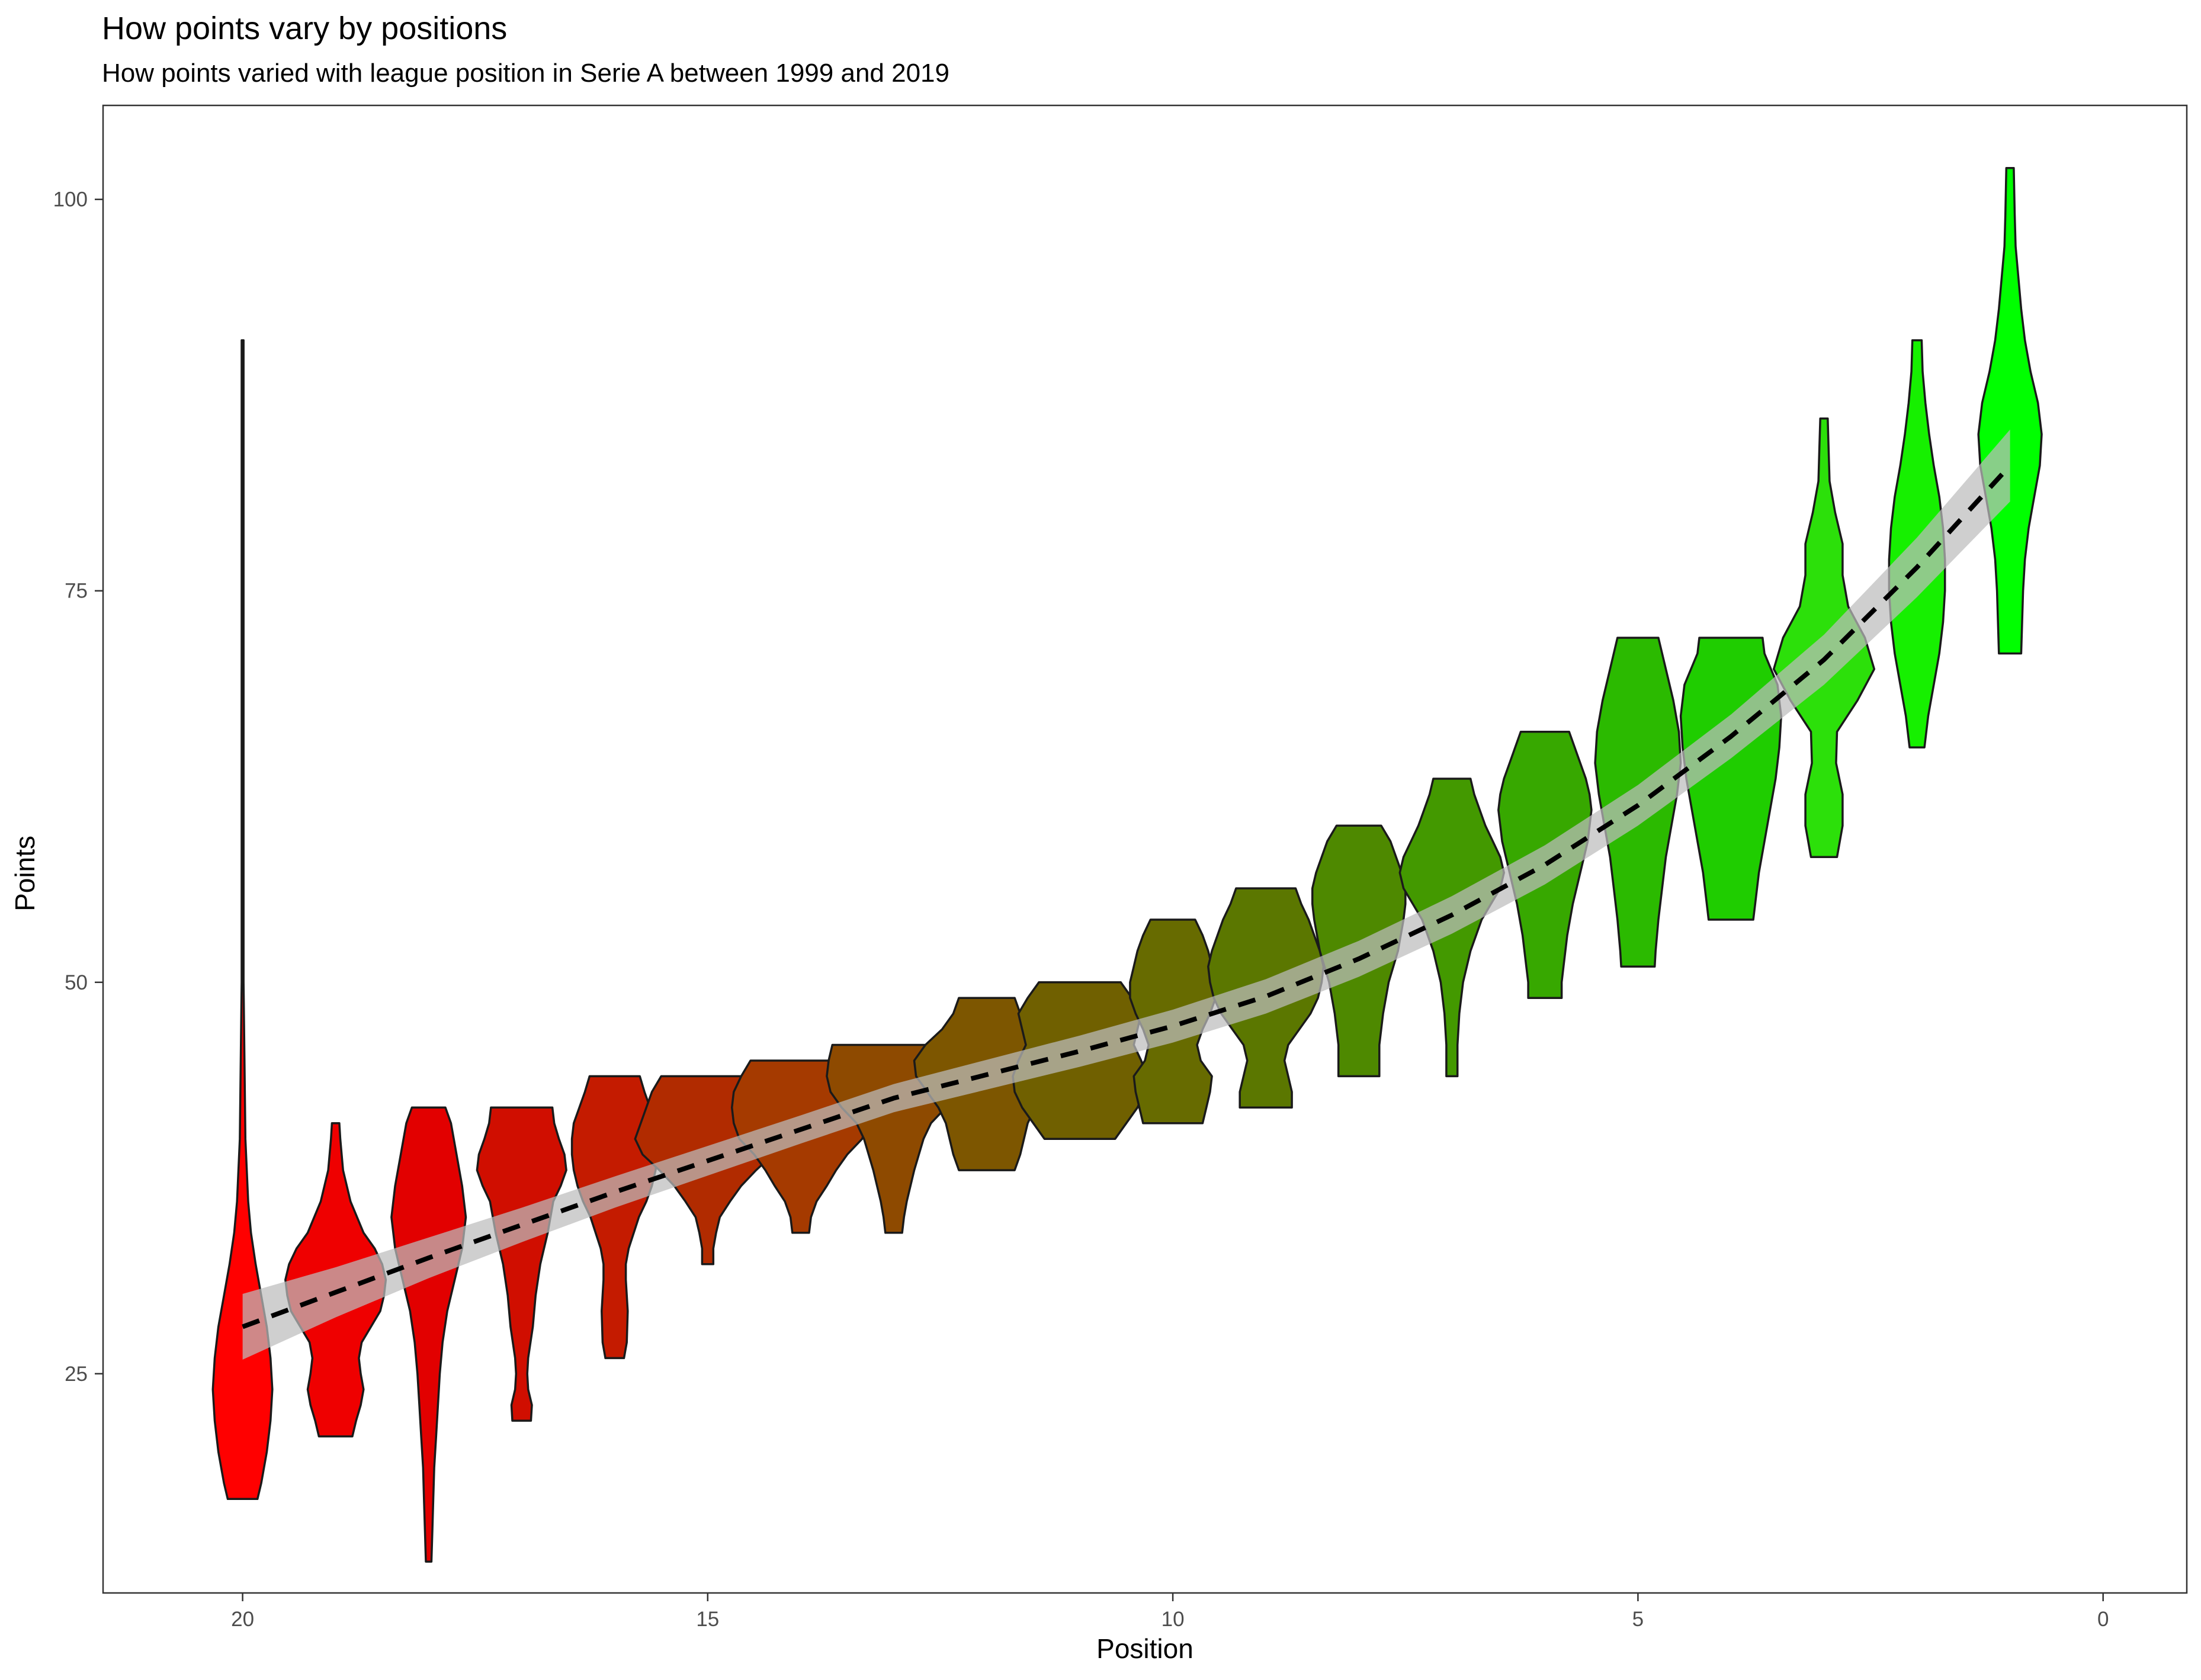 The image size is (2201, 1680). Describe the element at coordinates (2103, 1619) in the screenshot. I see `x-tick-label-0: 0` at that location.